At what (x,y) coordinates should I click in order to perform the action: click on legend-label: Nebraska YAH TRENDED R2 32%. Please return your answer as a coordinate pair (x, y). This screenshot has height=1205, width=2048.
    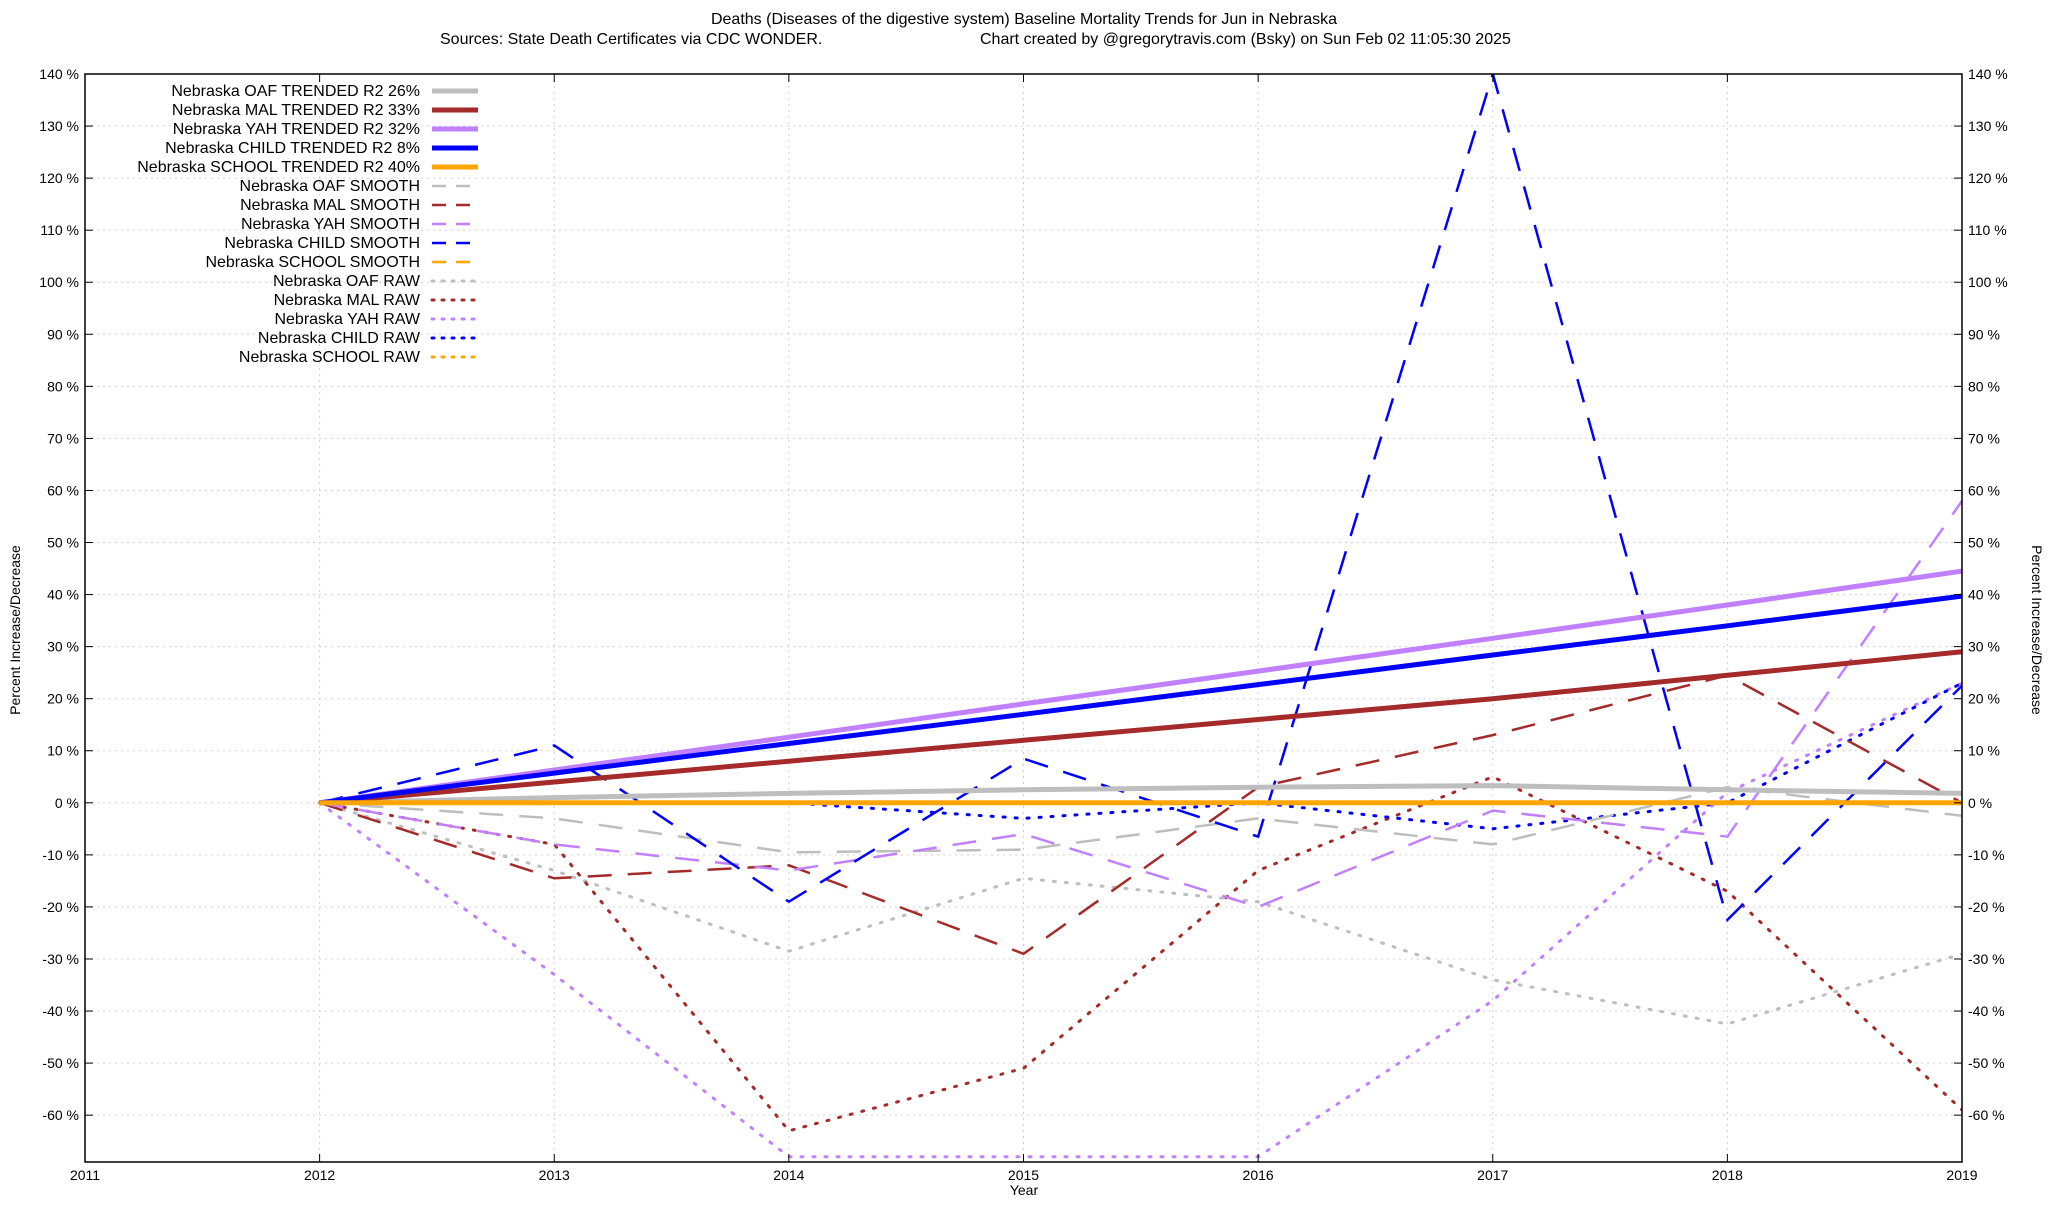
    Looking at the image, I should click on (296, 129).